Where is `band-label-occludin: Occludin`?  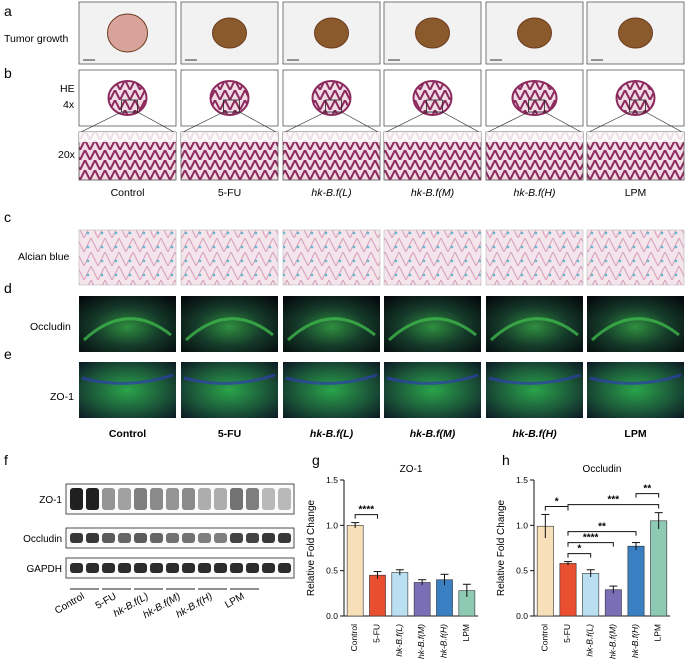 band-label-occludin: Occludin is located at coordinates (42, 539).